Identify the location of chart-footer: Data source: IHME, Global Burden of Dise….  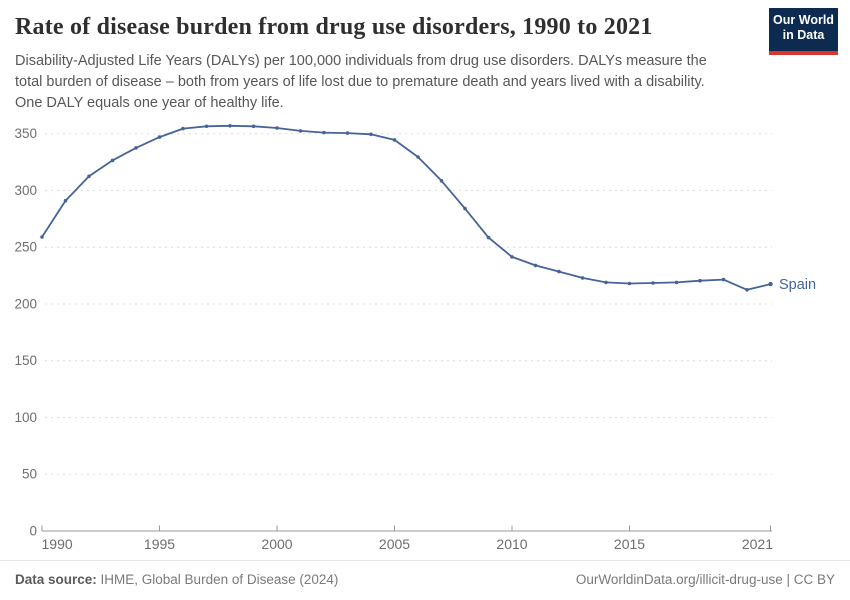
(425, 580).